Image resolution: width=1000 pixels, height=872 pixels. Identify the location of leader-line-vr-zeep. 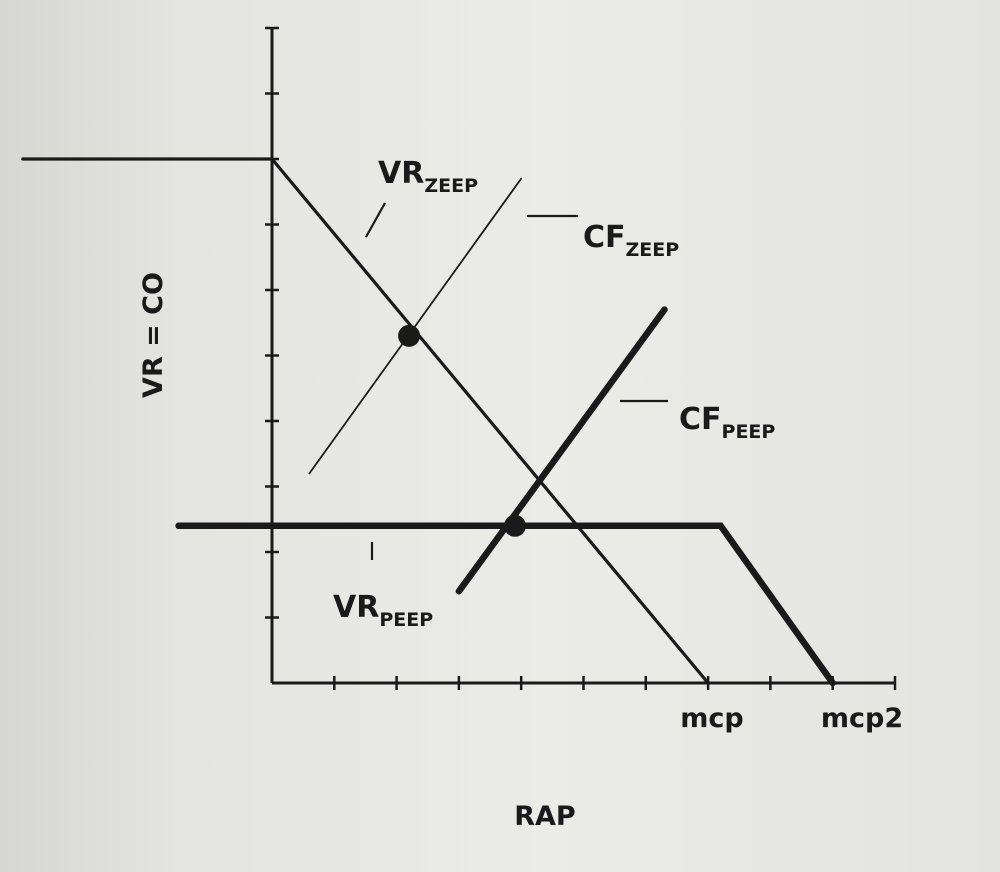
(375, 220).